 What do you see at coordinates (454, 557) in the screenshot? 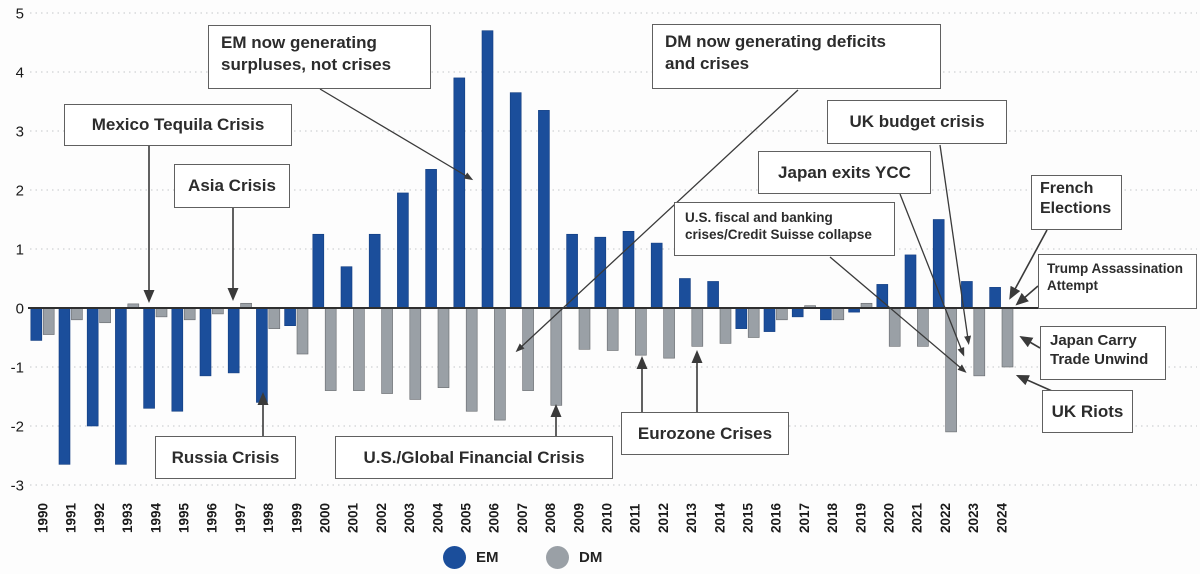
I see `em-legend-swatch` at bounding box center [454, 557].